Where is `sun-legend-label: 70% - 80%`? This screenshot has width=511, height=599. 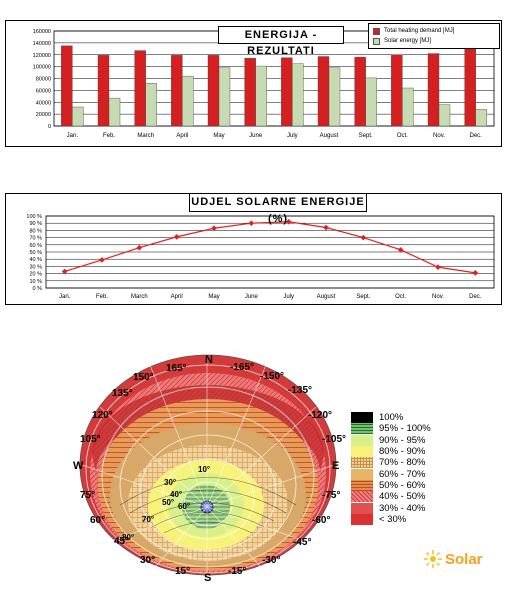
sun-legend-label: 70% - 80% is located at coordinates (402, 463).